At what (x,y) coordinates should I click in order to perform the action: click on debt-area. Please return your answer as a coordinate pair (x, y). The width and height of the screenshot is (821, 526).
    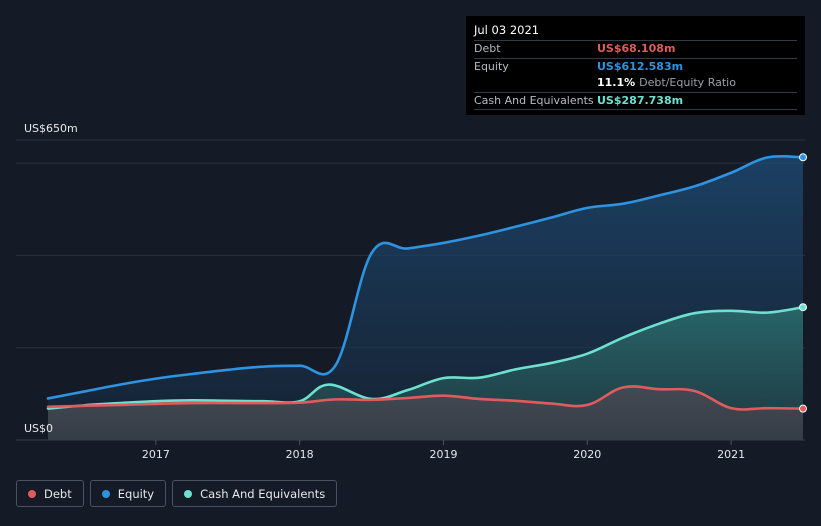
    Looking at the image, I should click on (425, 413).